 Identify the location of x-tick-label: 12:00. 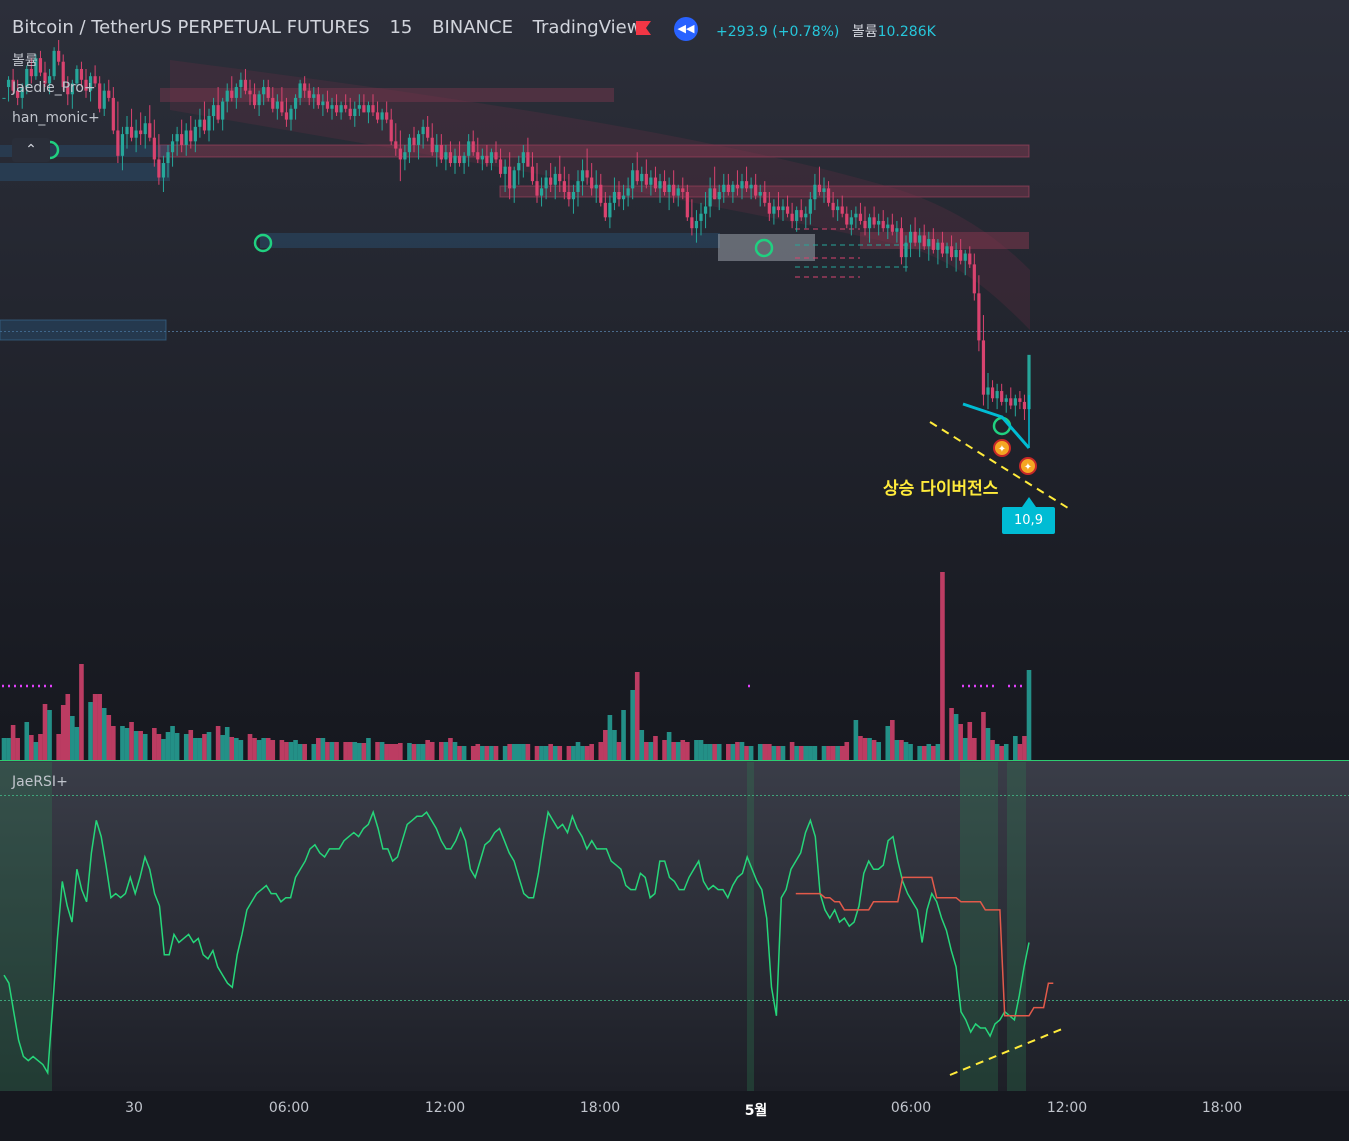
(1067, 1108).